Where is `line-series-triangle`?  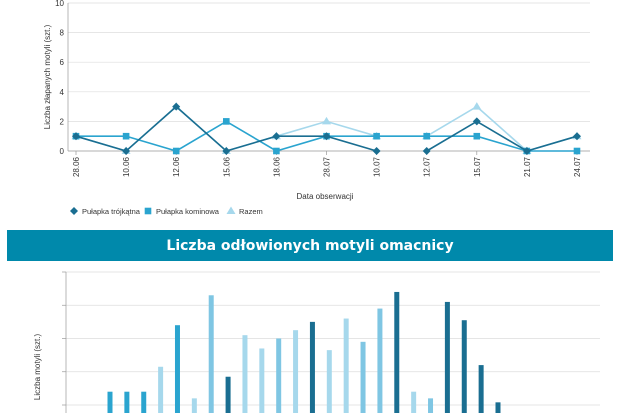
line-series-triangle is located at coordinates (326, 128).